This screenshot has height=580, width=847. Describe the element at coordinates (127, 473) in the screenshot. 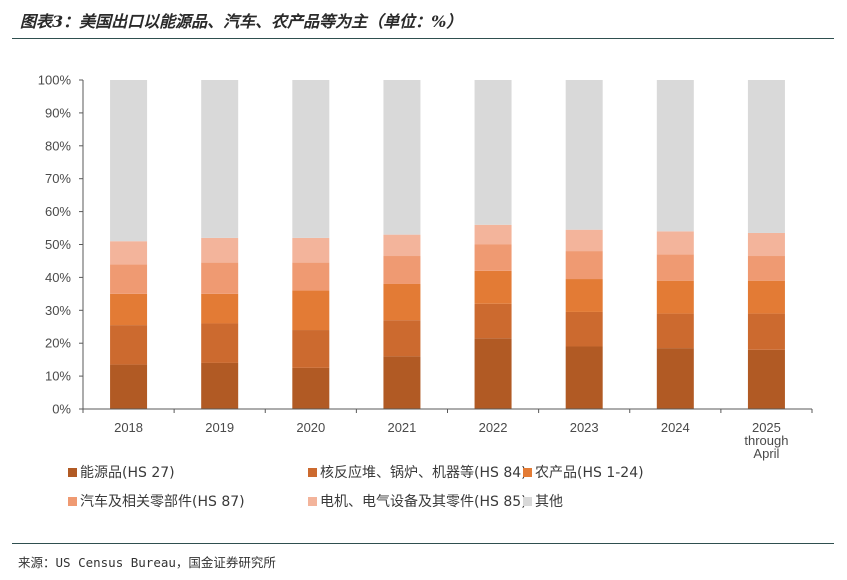

I see `legend-label: 能源品(HS 27)` at that location.